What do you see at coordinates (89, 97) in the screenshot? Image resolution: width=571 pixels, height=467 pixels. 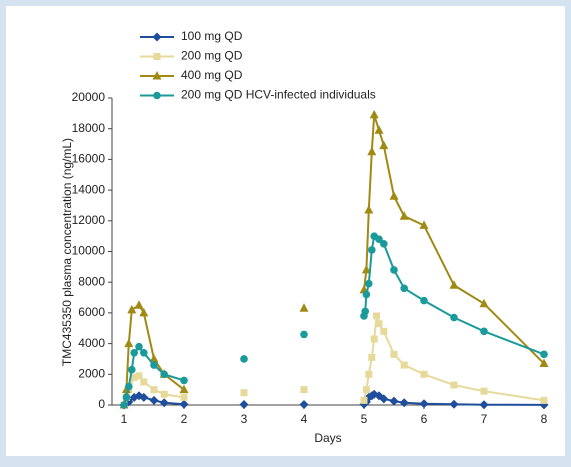 I see `y-tick-label: 20000` at bounding box center [89, 97].